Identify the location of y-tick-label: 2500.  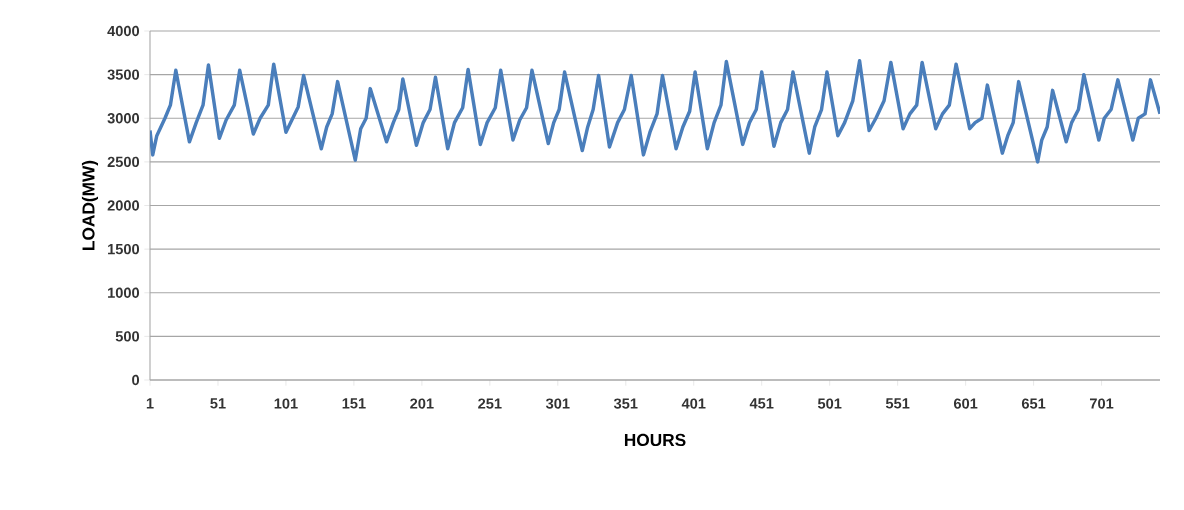
(123, 162).